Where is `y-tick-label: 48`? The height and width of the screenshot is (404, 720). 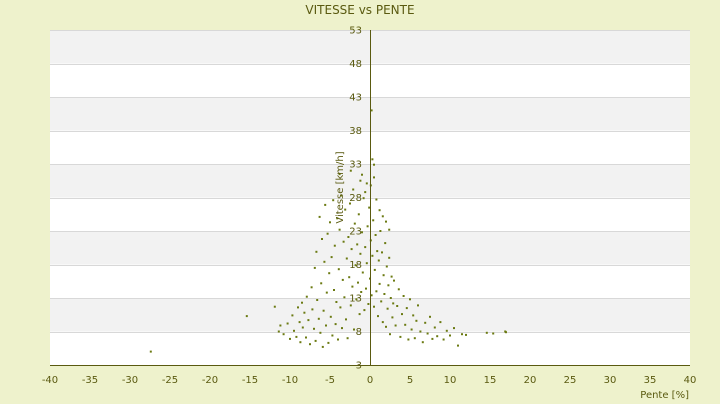 y-tick-label: 48 is located at coordinates (355, 64).